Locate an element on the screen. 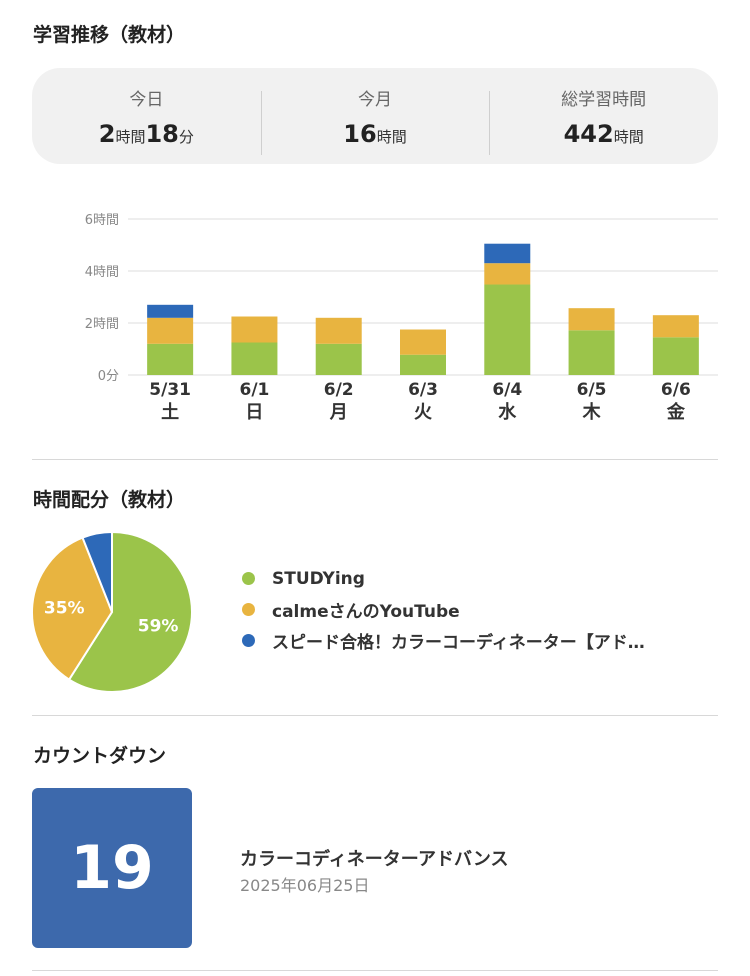 This screenshot has height=976, width=750. x-tick-weekday: 金 is located at coordinates (676, 412).